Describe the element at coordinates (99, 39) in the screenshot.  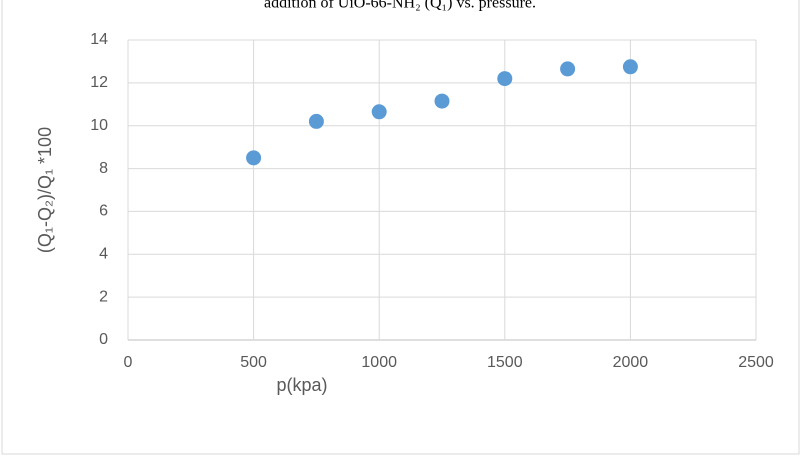
I see `y-tick-label: 14` at that location.